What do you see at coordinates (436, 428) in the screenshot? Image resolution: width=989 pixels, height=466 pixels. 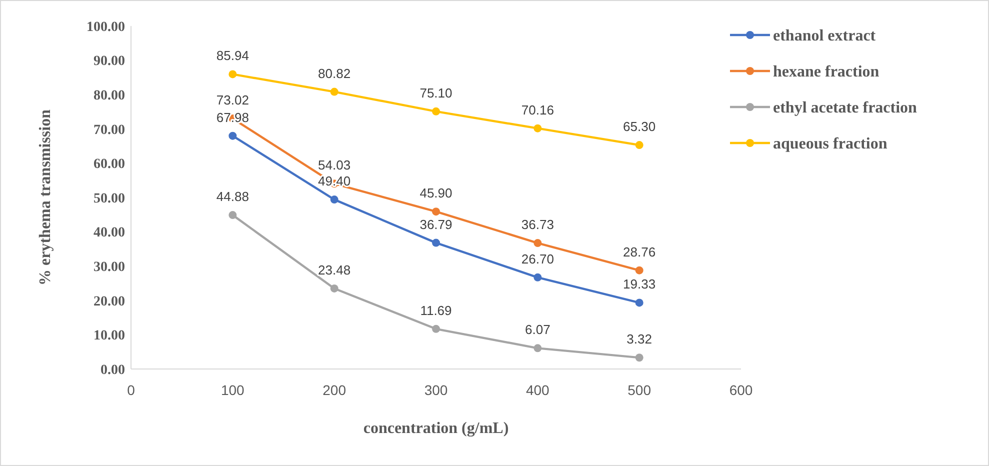 I see `x-axis-title: concentration (g/mL)` at bounding box center [436, 428].